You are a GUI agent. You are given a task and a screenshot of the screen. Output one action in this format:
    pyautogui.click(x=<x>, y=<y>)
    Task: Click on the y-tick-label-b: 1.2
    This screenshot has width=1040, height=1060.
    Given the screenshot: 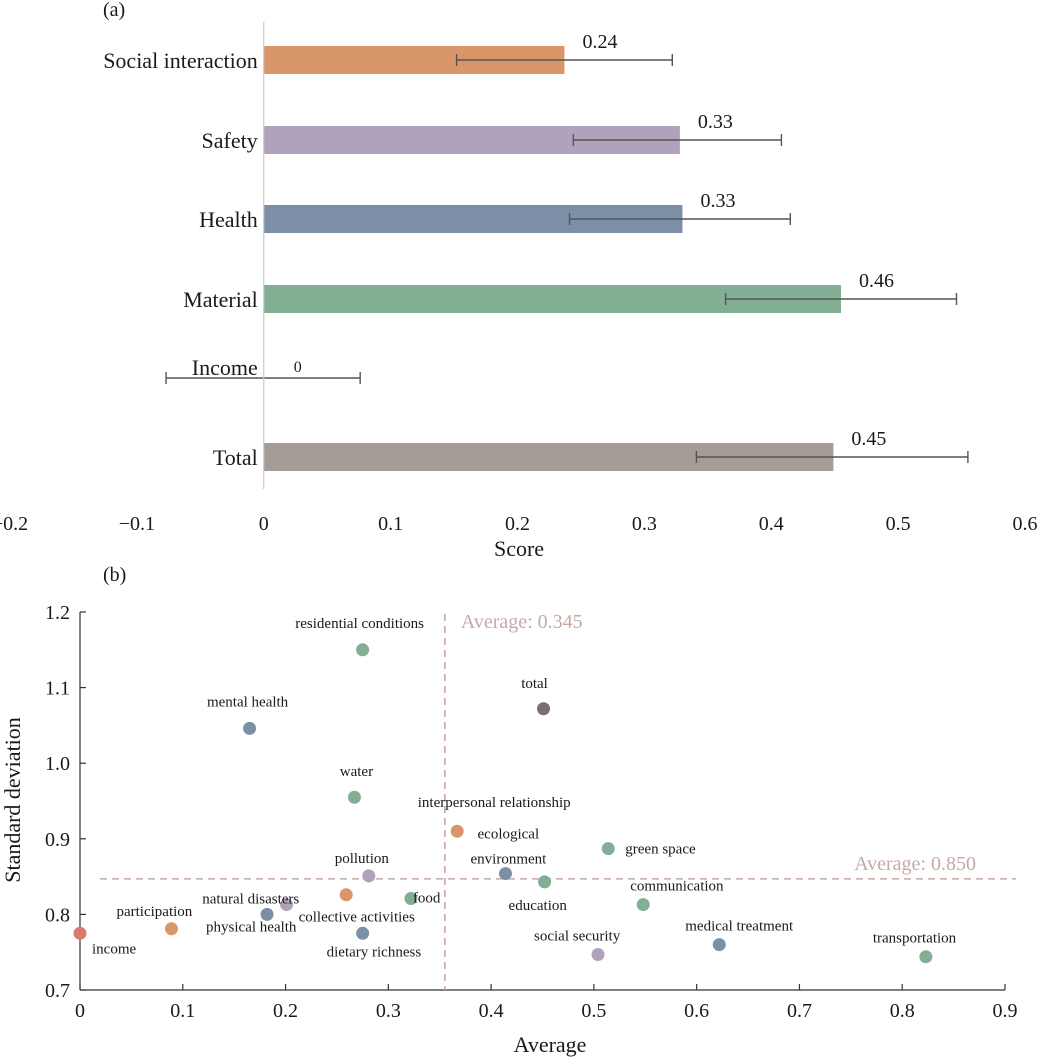 What is the action you would take?
    pyautogui.click(x=57, y=613)
    